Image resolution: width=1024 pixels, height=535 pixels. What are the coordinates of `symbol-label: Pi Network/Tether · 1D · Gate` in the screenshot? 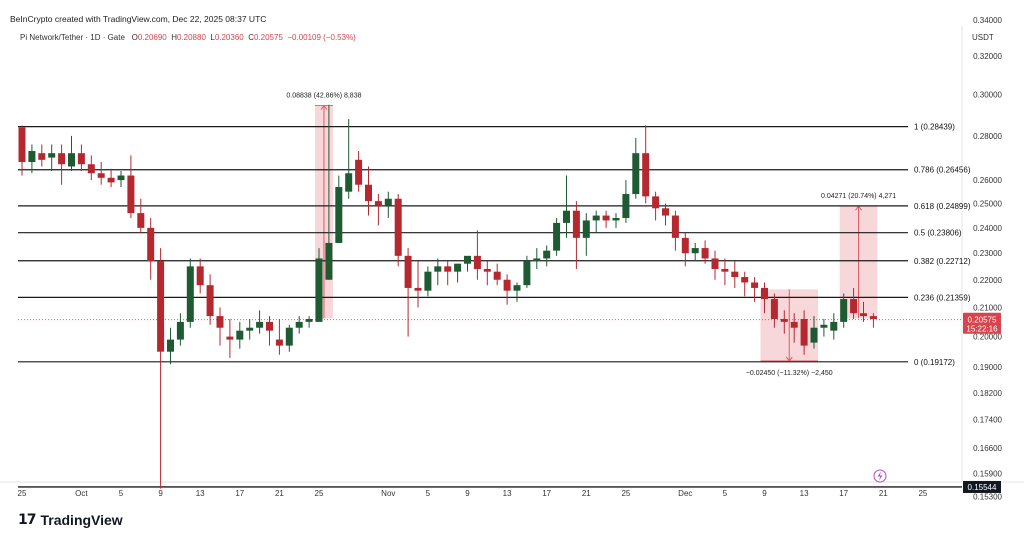 It's located at (72, 37).